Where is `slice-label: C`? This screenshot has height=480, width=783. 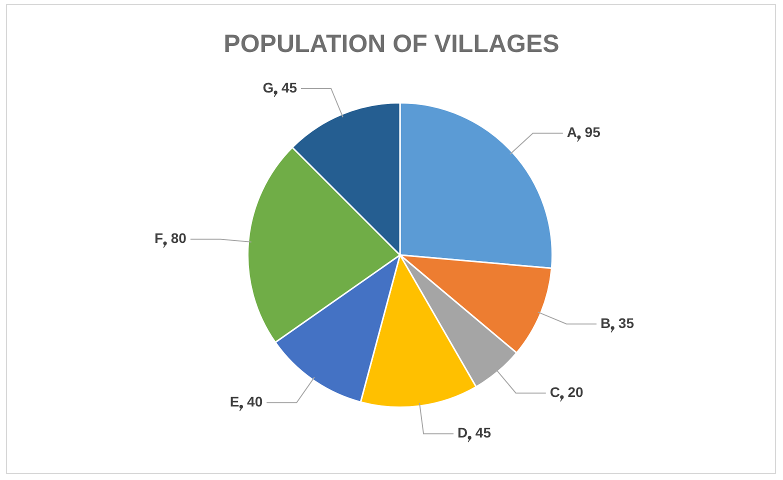 slice-label: C is located at coordinates (555, 392).